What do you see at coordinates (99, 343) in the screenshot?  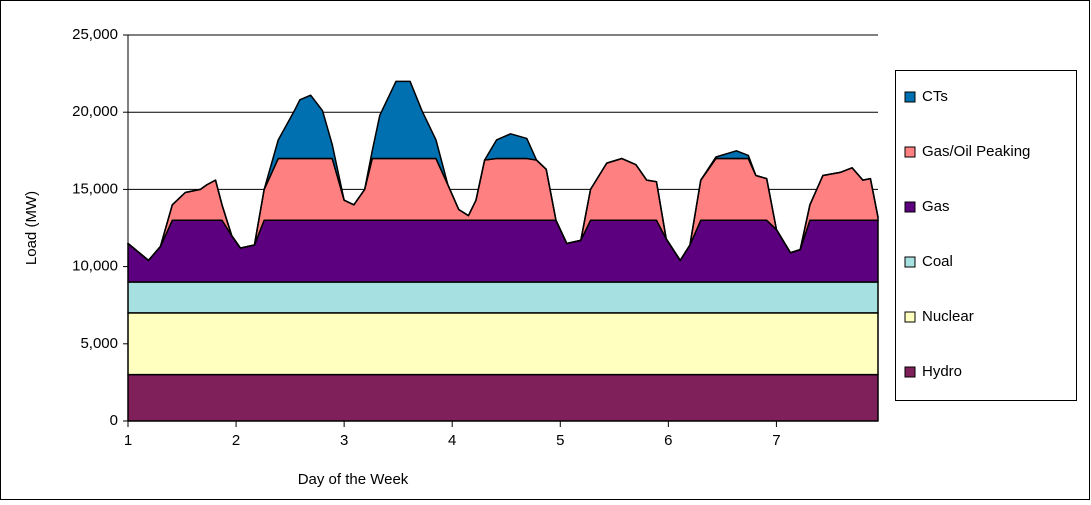 I see `y-tick-label: 5,000` at bounding box center [99, 343].